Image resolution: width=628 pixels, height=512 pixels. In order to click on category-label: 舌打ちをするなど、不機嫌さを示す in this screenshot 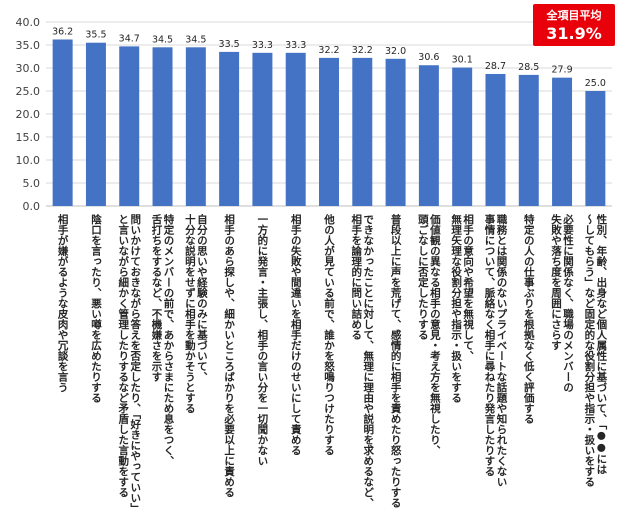, I will do `click(157, 297)`.